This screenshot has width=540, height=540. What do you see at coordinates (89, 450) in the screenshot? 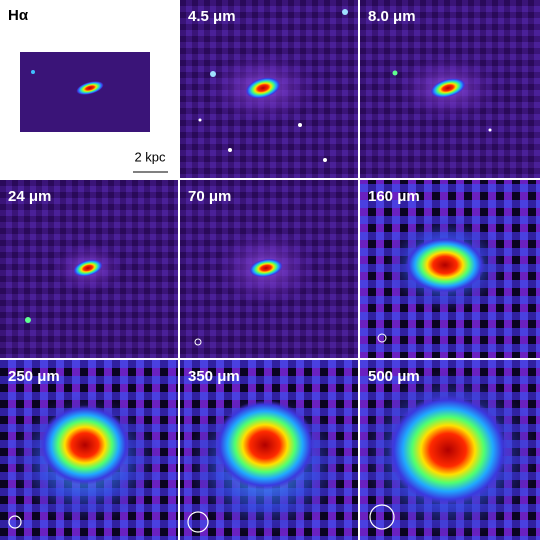
I see `panel: 250 μm` at bounding box center [89, 450].